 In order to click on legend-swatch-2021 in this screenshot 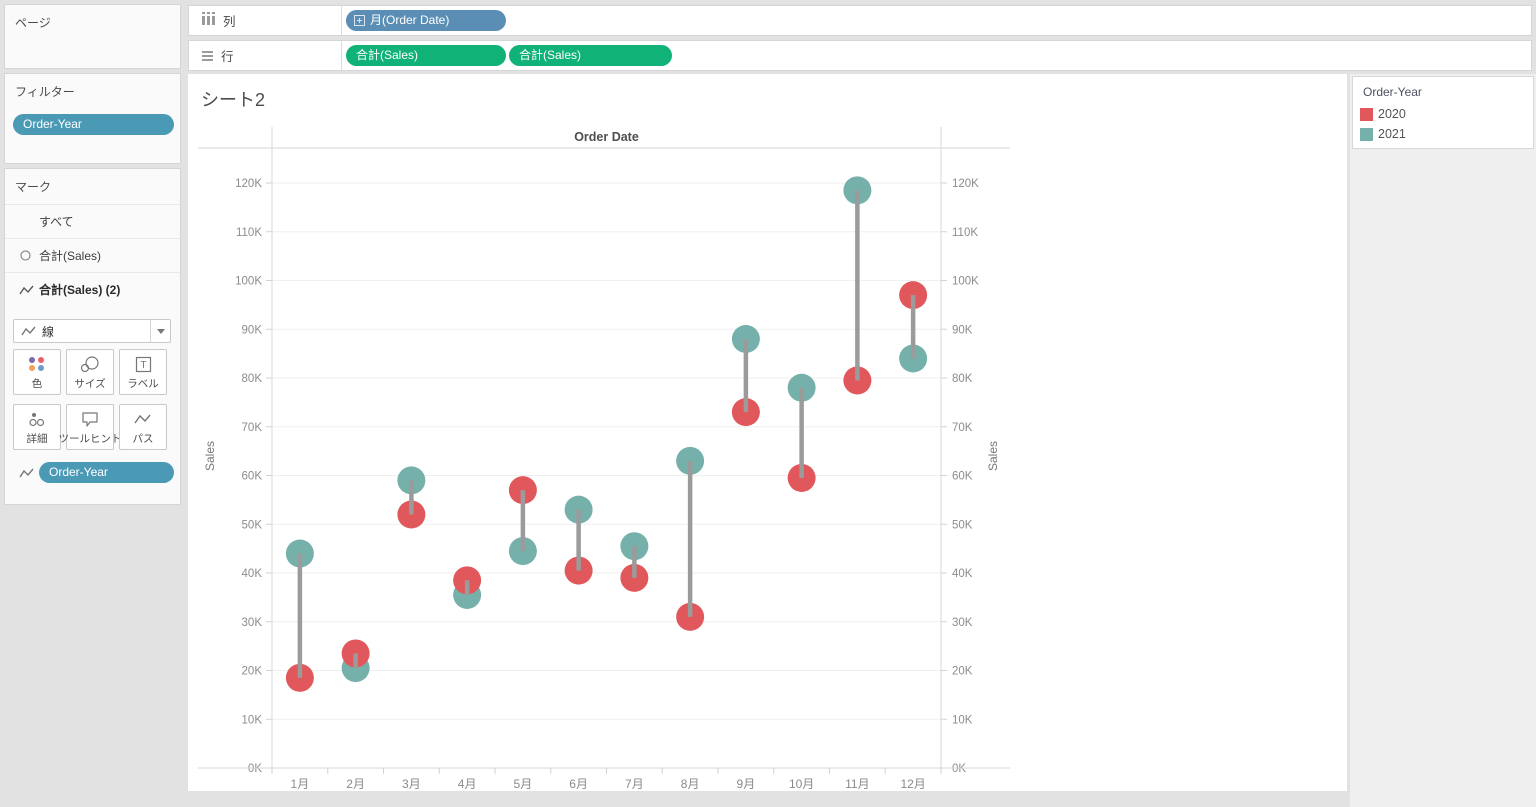, I will do `click(1366, 134)`.